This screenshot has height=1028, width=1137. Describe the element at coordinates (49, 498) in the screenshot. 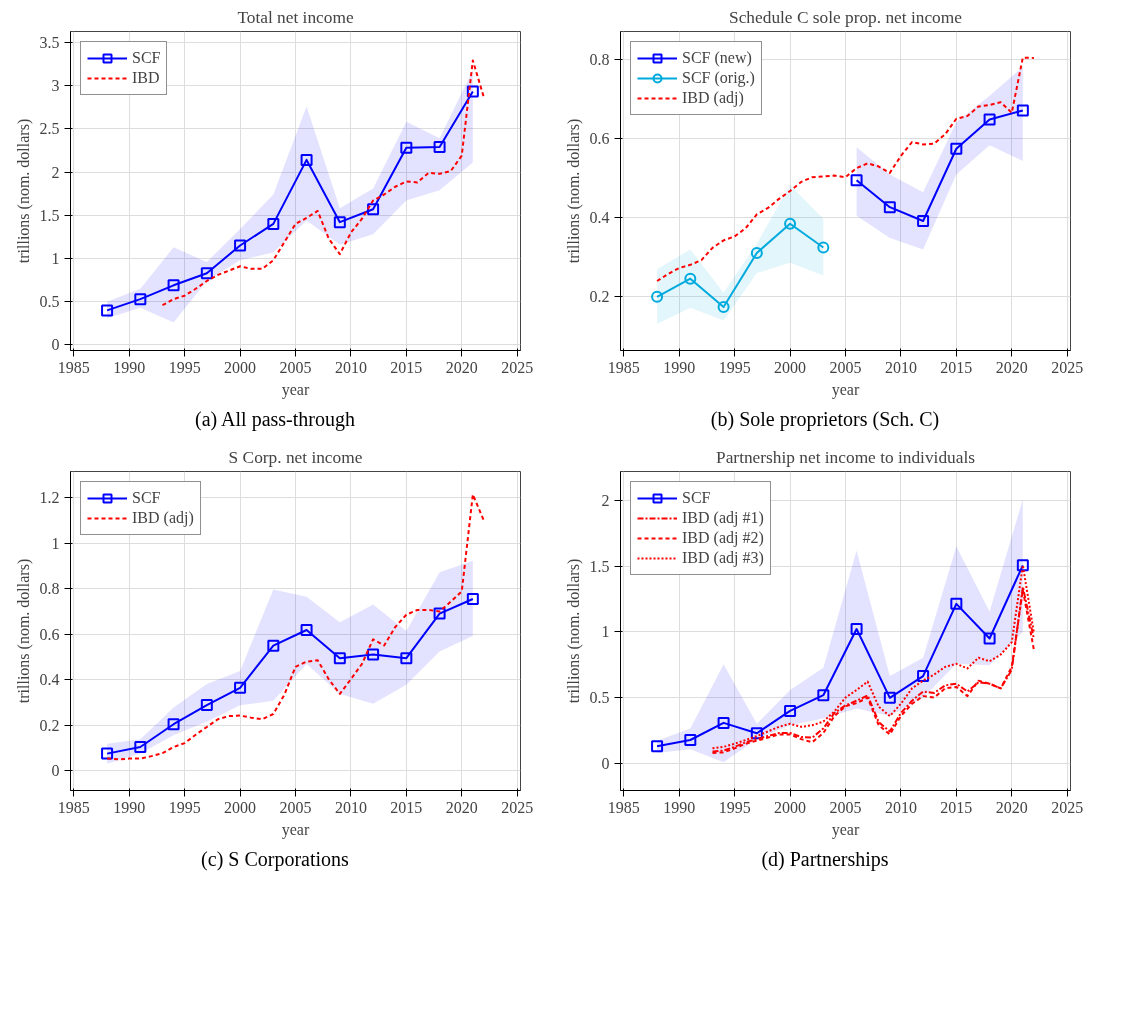

I see `y-tick-label: 1.2` at that location.